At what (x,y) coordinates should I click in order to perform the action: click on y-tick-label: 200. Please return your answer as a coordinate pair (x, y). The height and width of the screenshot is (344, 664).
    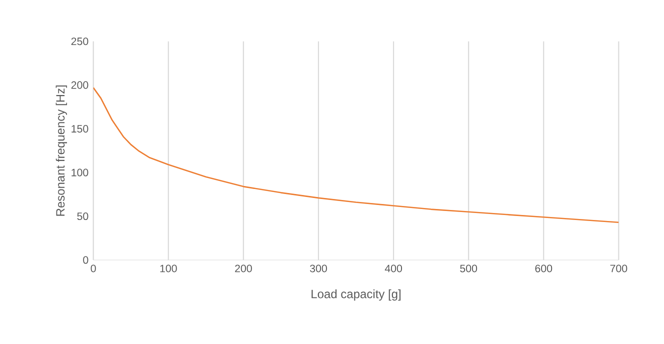
    Looking at the image, I should click on (79, 85).